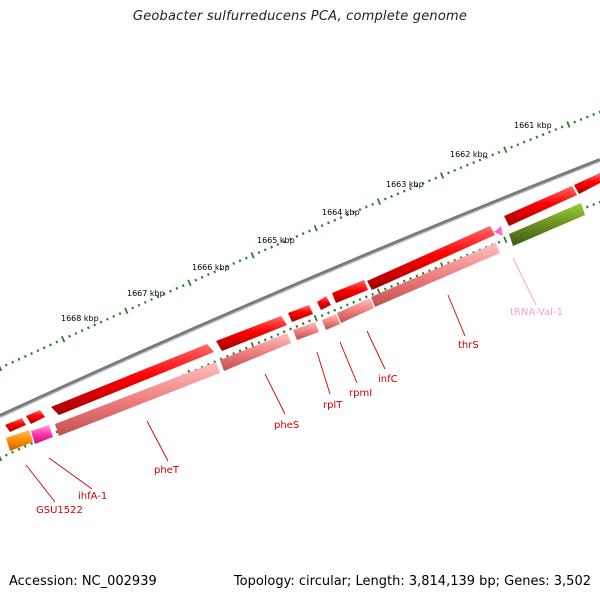 The height and width of the screenshot is (600, 600). Describe the element at coordinates (547, 224) in the screenshot. I see `gene-block-olive` at that location.